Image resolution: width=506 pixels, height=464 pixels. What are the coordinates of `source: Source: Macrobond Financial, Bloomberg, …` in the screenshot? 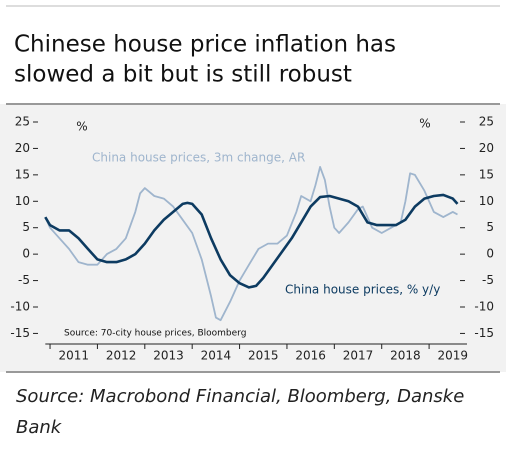 It's located at (240, 396).